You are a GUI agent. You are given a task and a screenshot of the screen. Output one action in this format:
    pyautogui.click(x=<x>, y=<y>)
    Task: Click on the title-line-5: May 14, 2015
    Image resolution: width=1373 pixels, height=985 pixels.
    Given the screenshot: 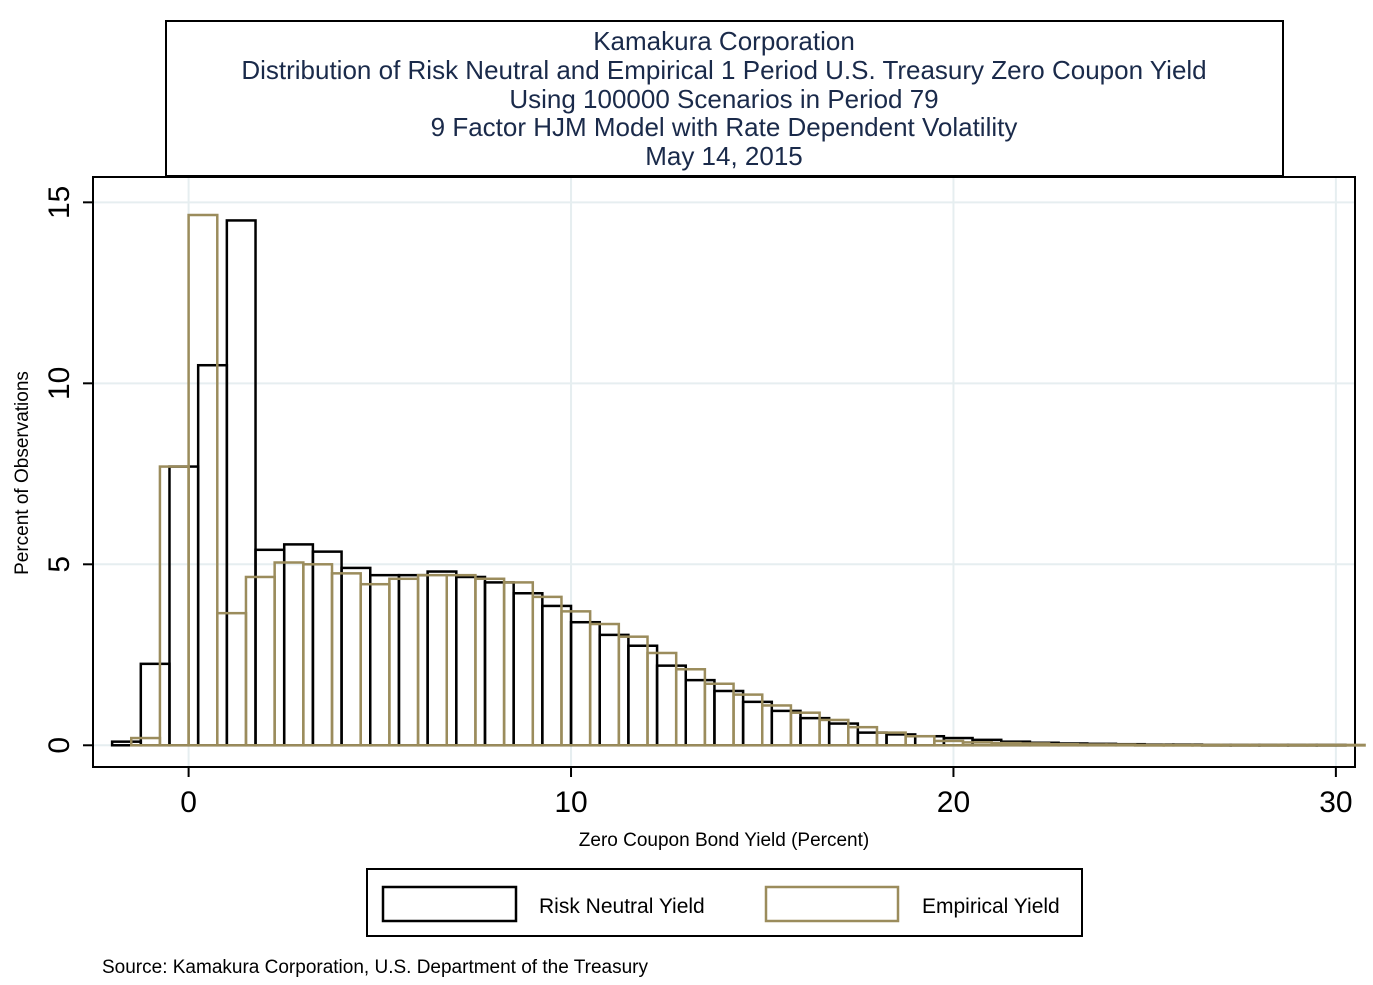 What is the action you would take?
    pyautogui.click(x=724, y=156)
    